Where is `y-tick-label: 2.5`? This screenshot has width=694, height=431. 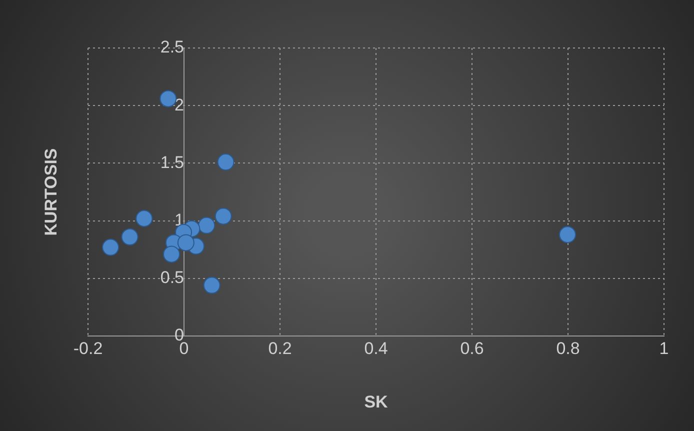
y-tick-label: 2.5 is located at coordinates (172, 47).